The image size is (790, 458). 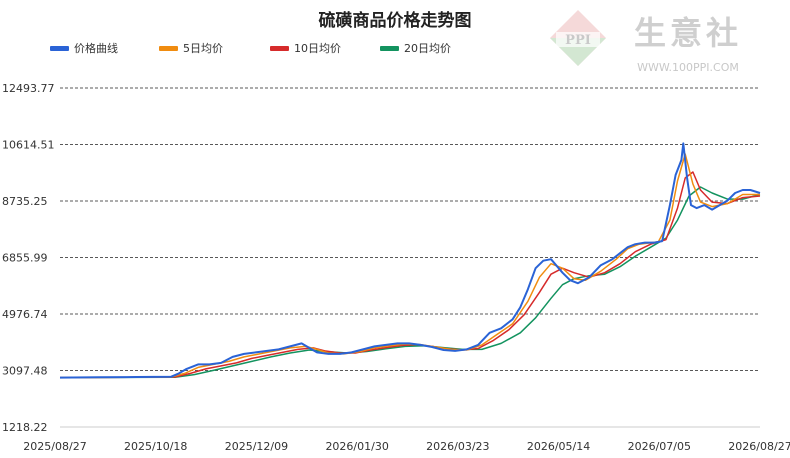 What do you see at coordinates (389, 48) in the screenshot?
I see `legend-swatch-ma20` at bounding box center [389, 48].